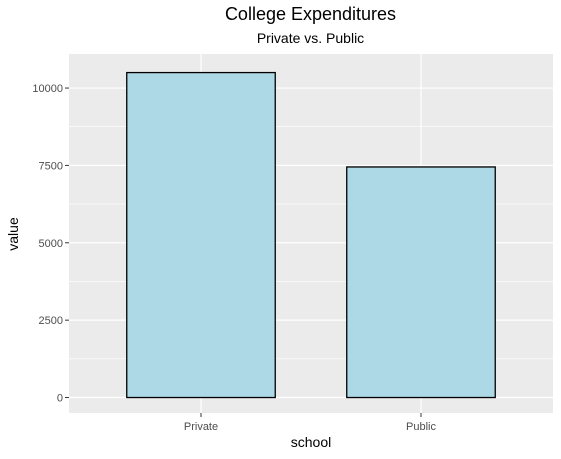 The image size is (561, 459). What do you see at coordinates (51, 166) in the screenshot?
I see `y-tick-label: 7500` at bounding box center [51, 166].